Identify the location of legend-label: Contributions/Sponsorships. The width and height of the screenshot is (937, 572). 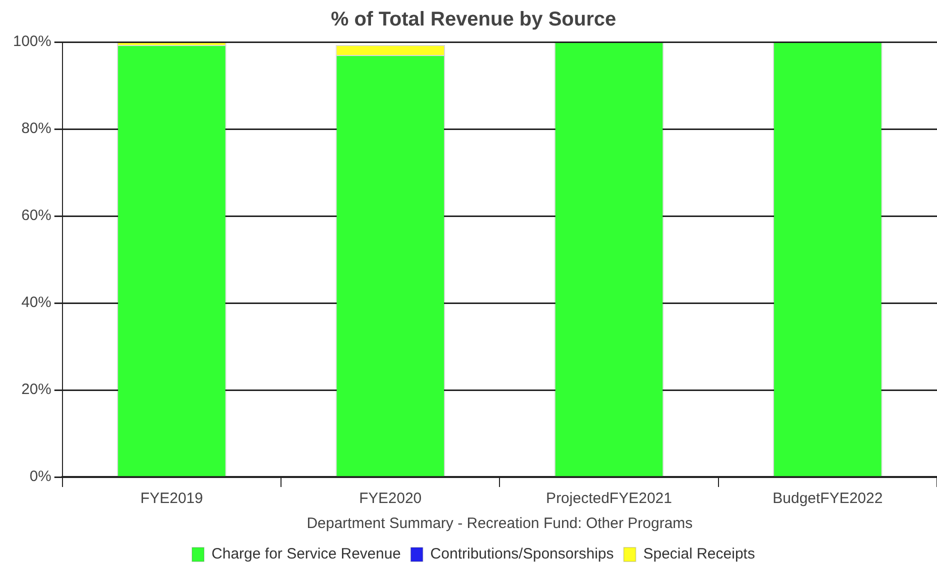
(522, 554).